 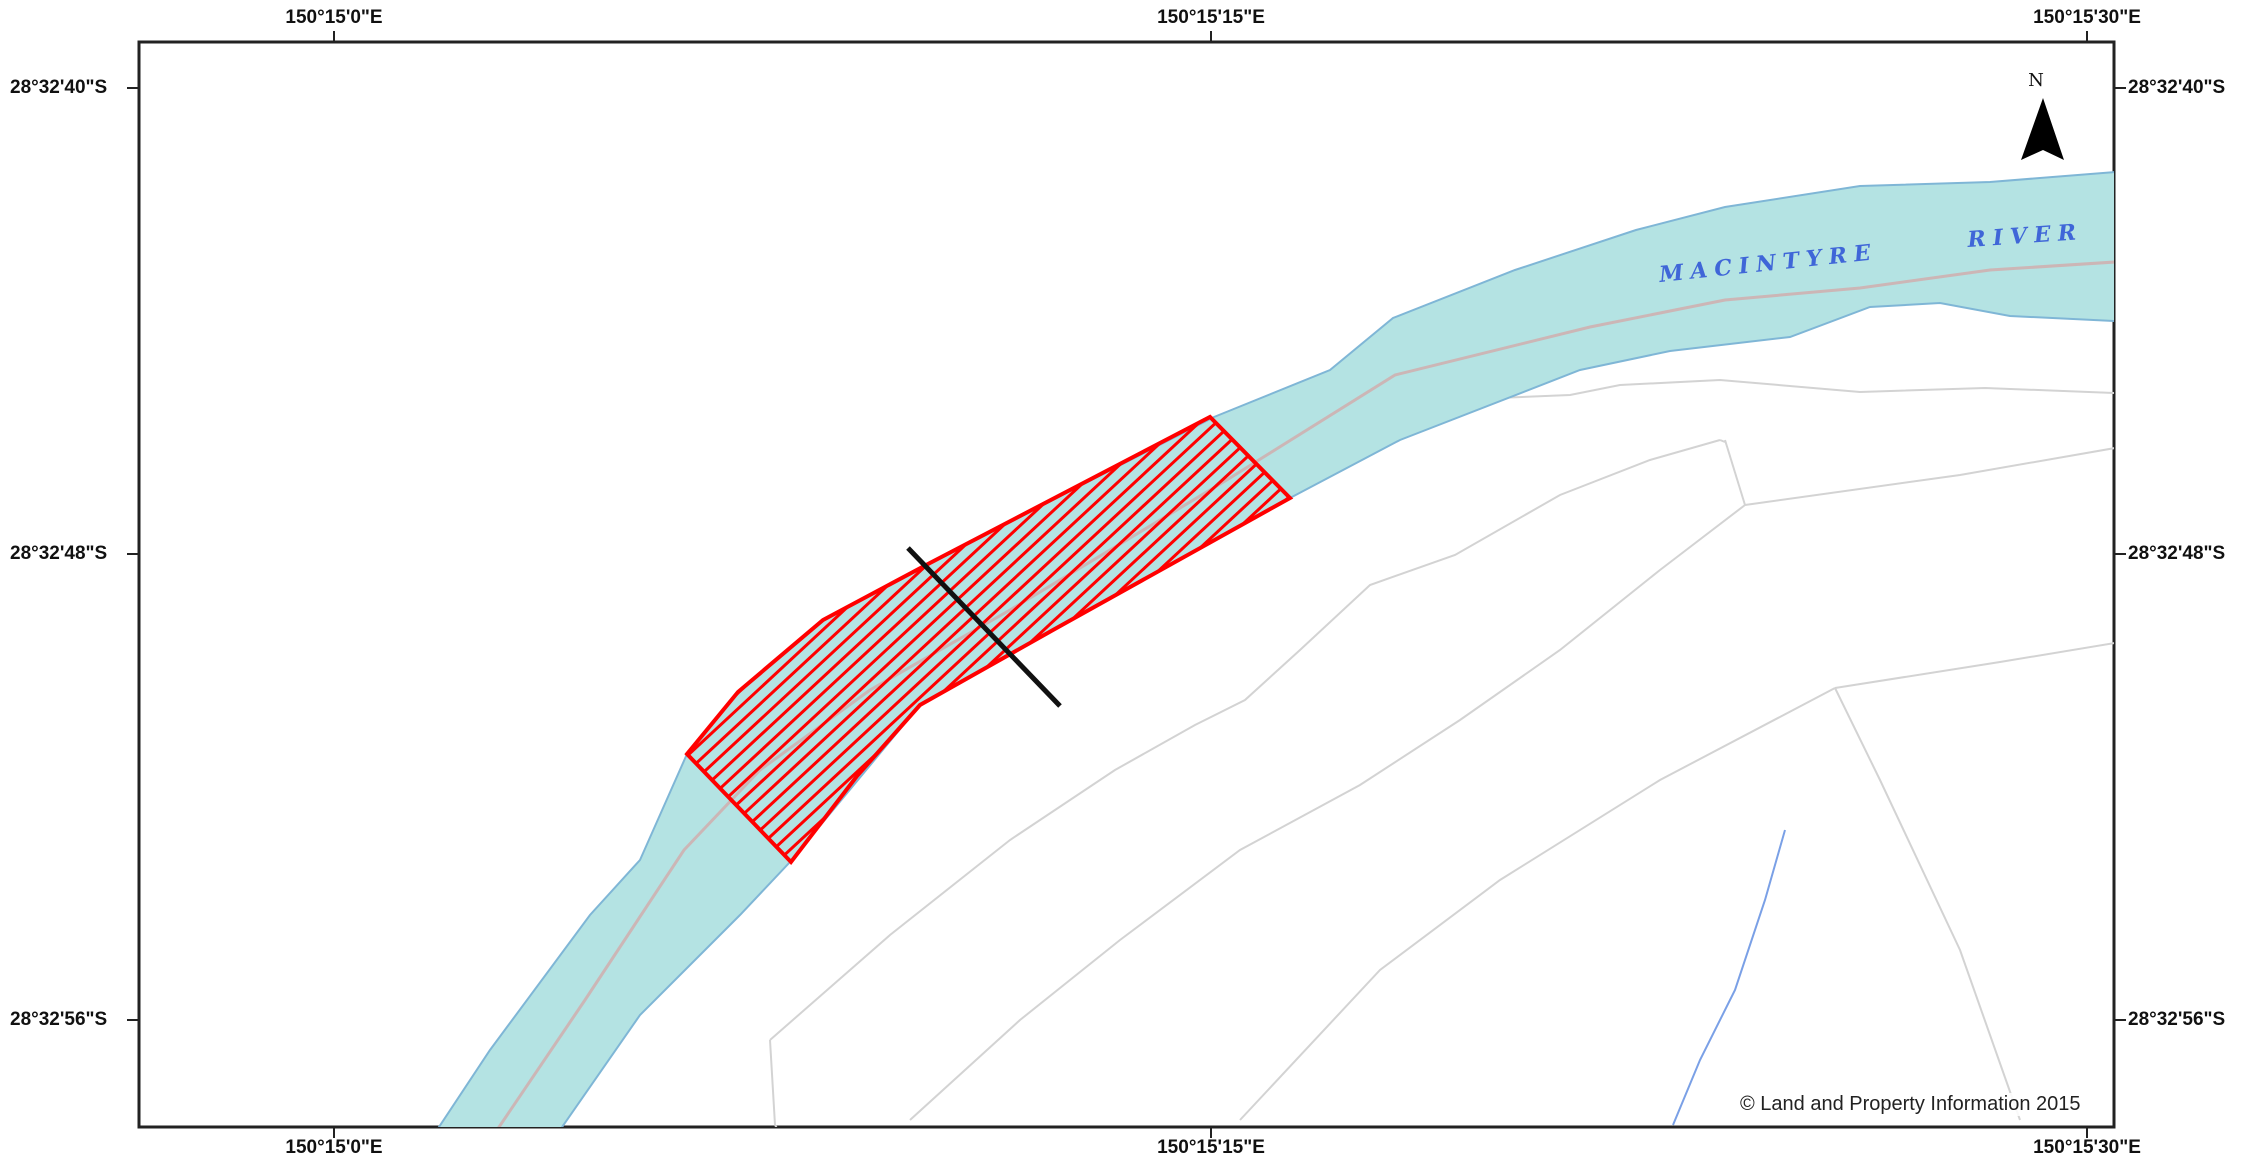 What do you see at coordinates (984, 627) in the screenshot?
I see `cross-section-line` at bounding box center [984, 627].